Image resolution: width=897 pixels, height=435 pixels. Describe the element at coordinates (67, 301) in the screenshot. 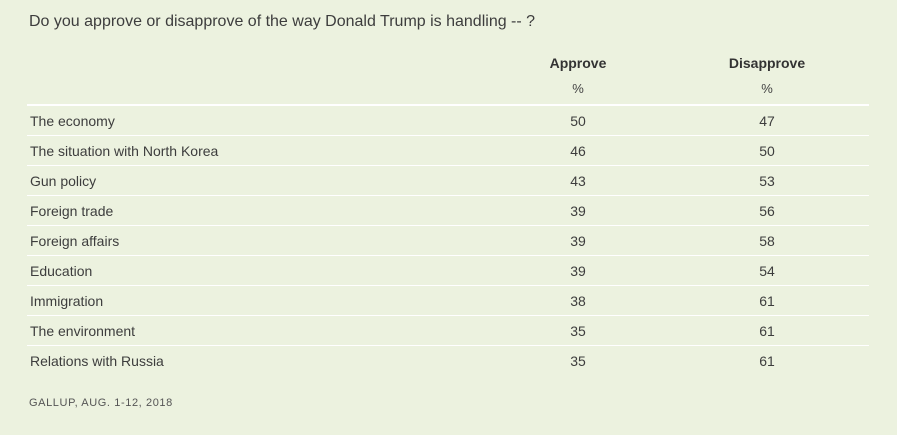

I see `row-label: Immigration` at that location.